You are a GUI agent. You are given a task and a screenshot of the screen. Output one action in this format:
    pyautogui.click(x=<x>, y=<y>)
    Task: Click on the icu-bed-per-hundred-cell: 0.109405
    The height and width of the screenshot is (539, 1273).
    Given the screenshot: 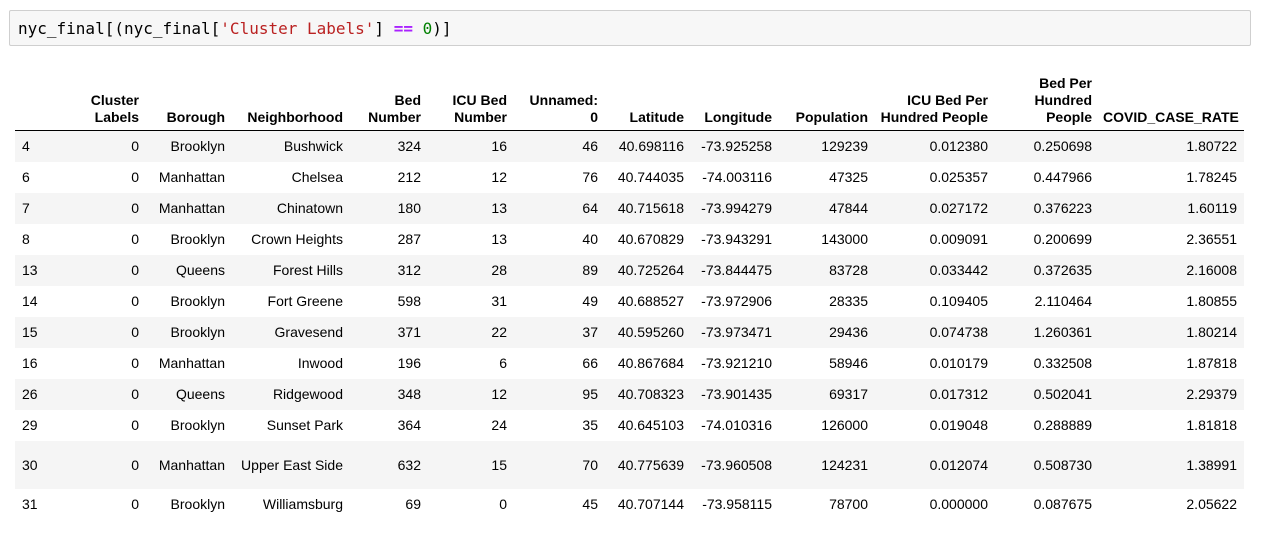 What is the action you would take?
    pyautogui.click(x=958, y=301)
    